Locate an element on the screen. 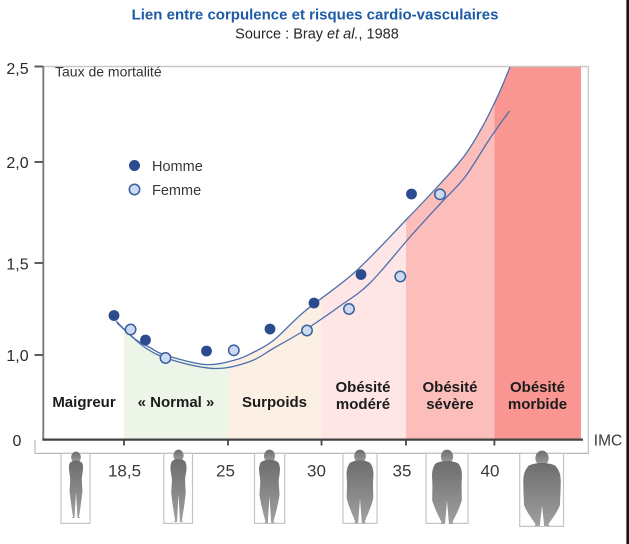 Image resolution: width=629 pixels, height=544 pixels. svg-text: 35 is located at coordinates (402, 471).